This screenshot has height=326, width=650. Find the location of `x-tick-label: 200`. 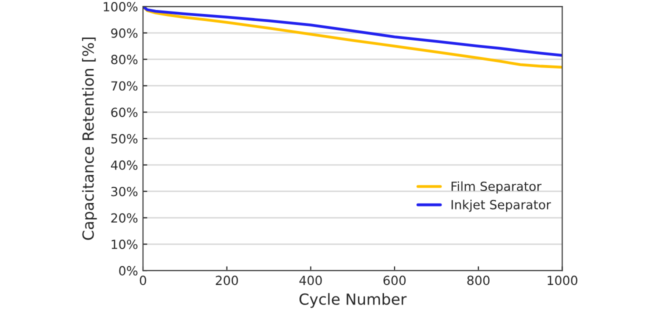

x-tick-label: 200 is located at coordinates (227, 281).